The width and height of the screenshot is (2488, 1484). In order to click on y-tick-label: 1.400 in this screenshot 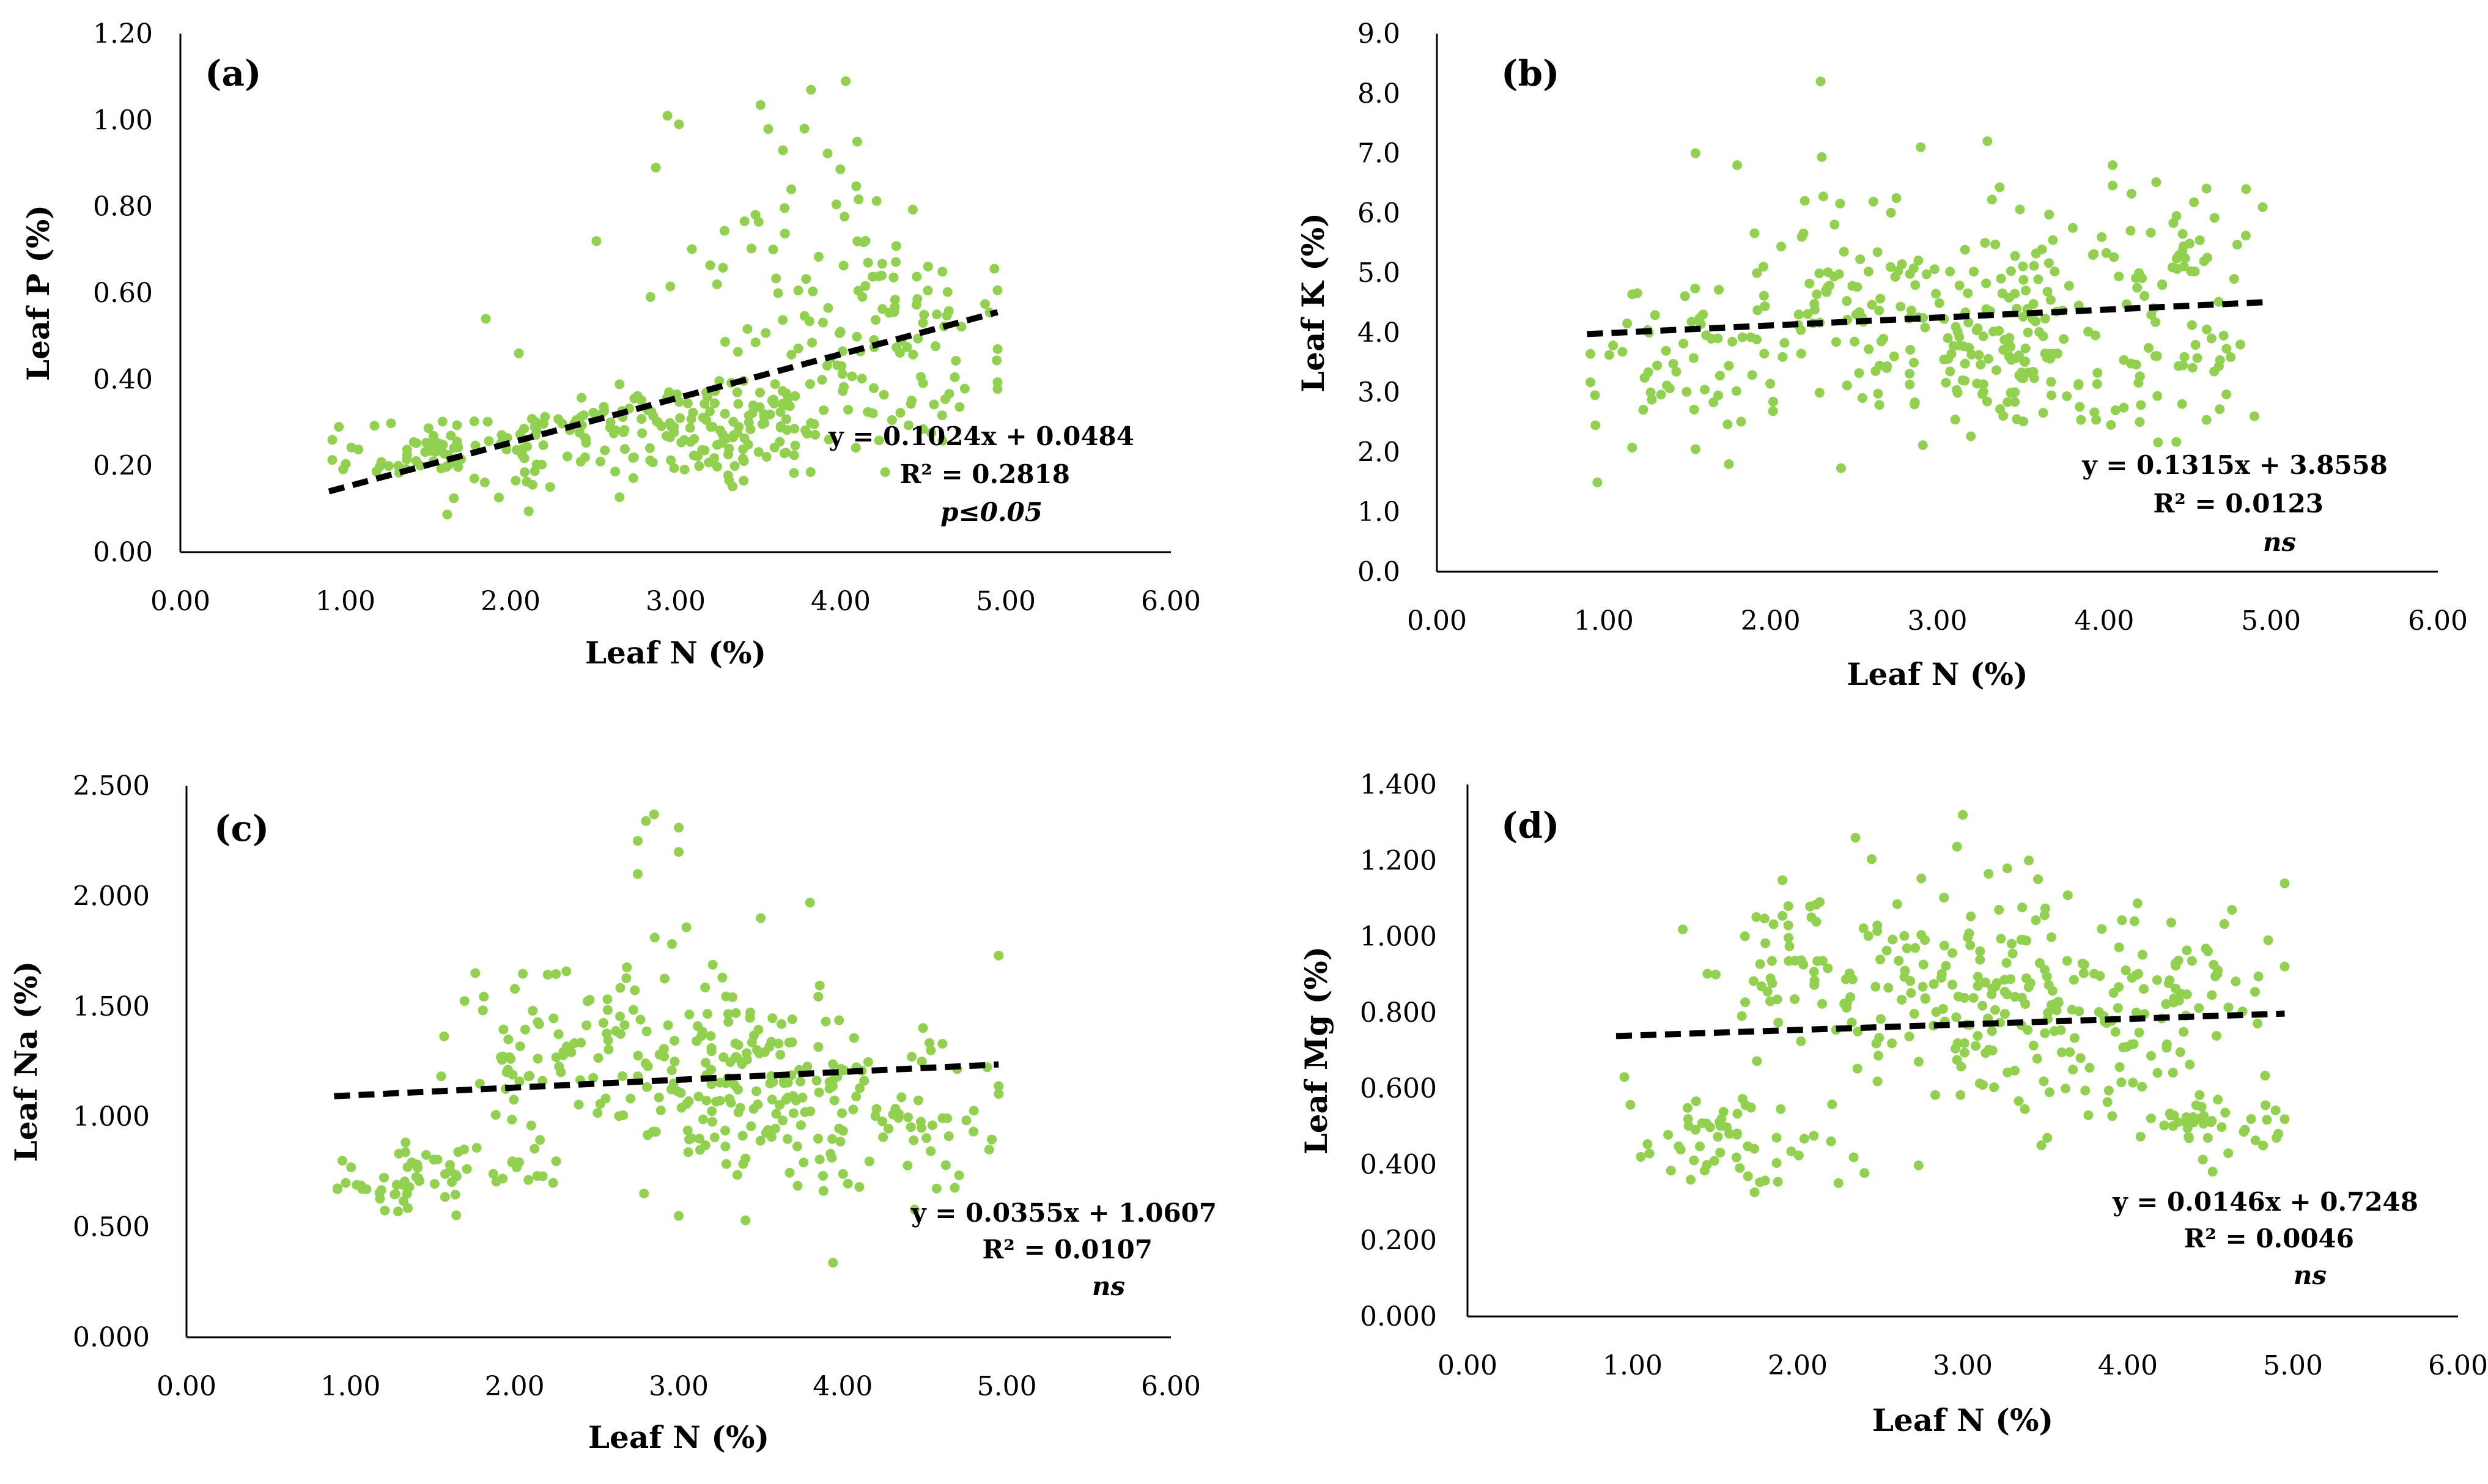, I will do `click(1399, 784)`.